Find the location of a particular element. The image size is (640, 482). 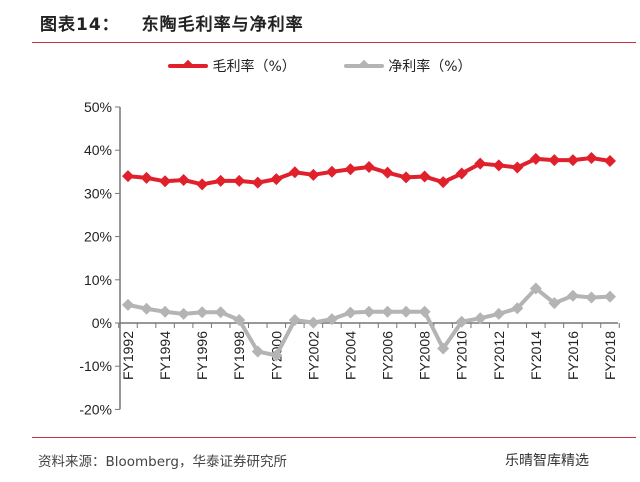

source-note: 资料来源：Bloomberg，华泰证券研究所 is located at coordinates (162, 462).